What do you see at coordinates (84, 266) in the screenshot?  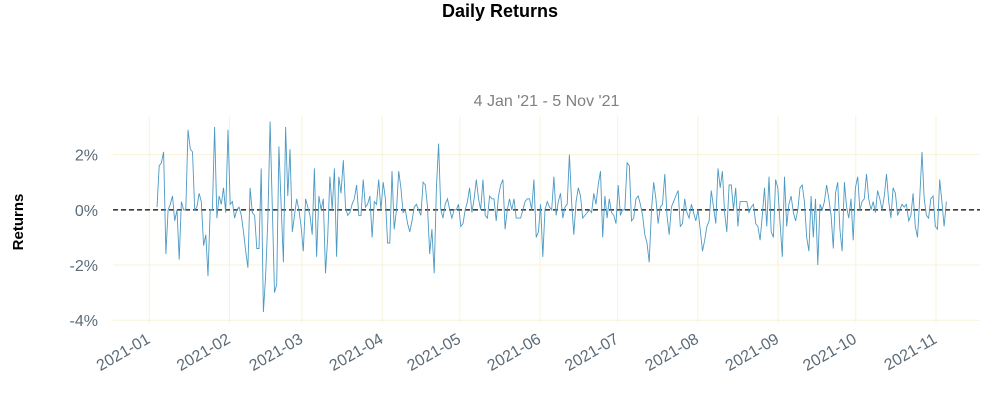 I see `y-tick-label: -2%` at bounding box center [84, 266].